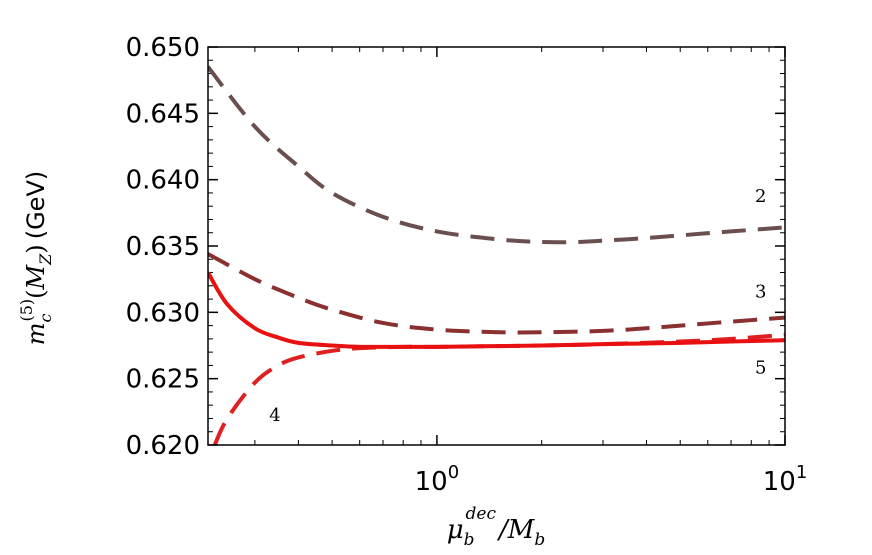  What do you see at coordinates (163, 48) in the screenshot?
I see `y-tick-label: 0.650` at bounding box center [163, 48].